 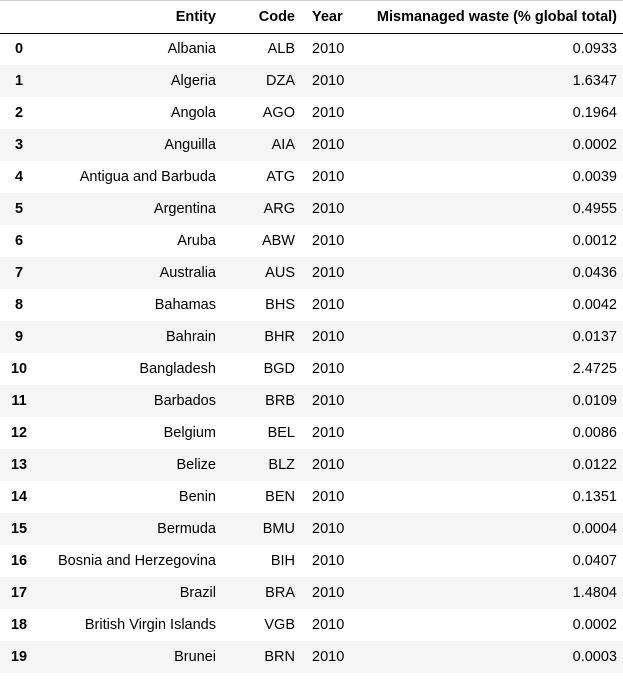 I want to click on cell-entity: Bahamas, so click(x=185, y=305).